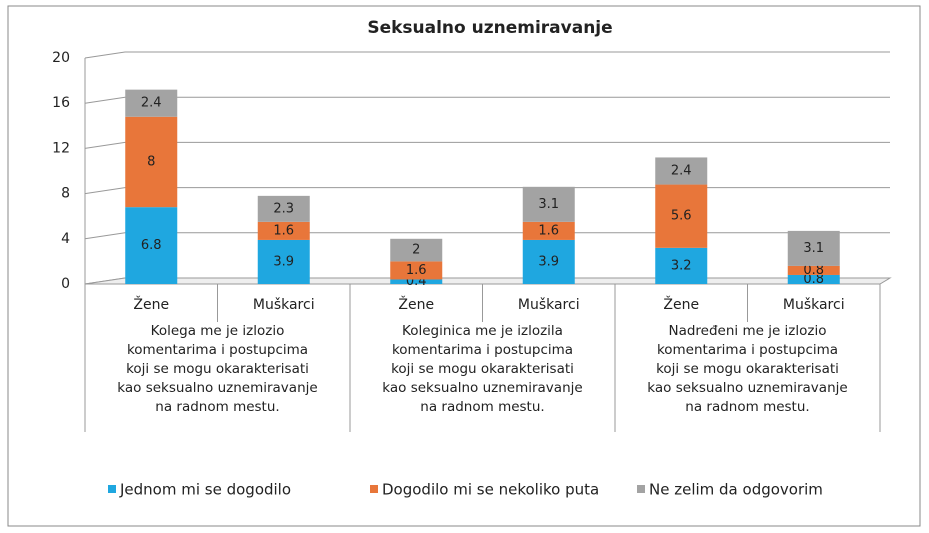 The image size is (929, 533). What do you see at coordinates (489, 28) in the screenshot?
I see `chart-title: Seksualno uznemiravanje` at bounding box center [489, 28].